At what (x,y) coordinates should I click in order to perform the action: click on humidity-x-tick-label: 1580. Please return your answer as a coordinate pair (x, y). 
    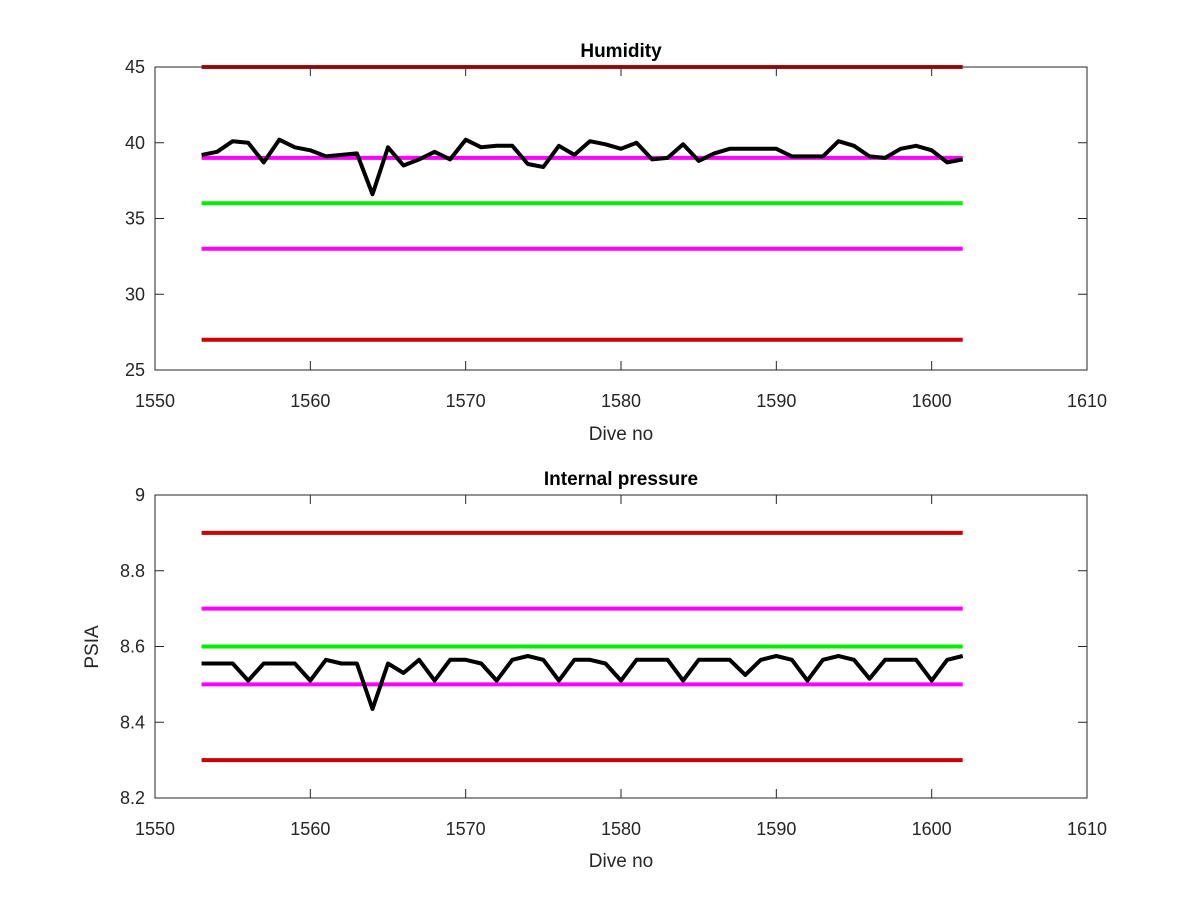
    Looking at the image, I should click on (621, 401).